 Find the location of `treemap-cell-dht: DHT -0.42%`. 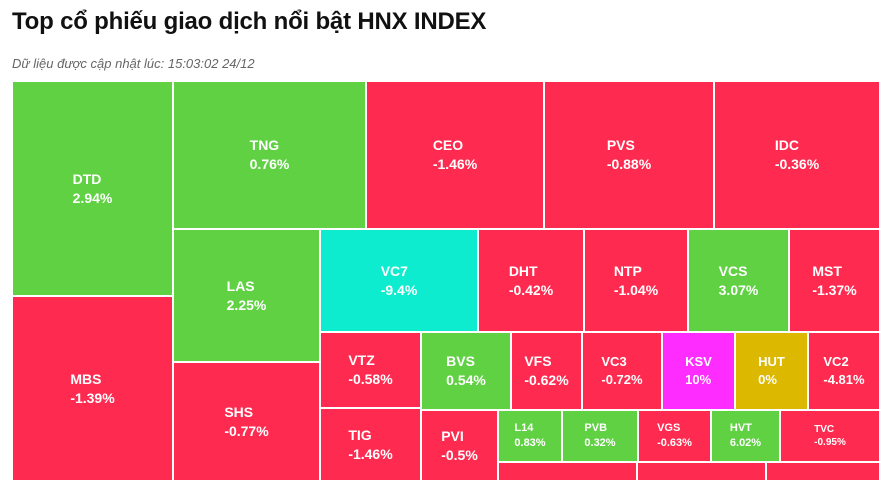

treemap-cell-dht: DHT -0.42% is located at coordinates (531, 280).